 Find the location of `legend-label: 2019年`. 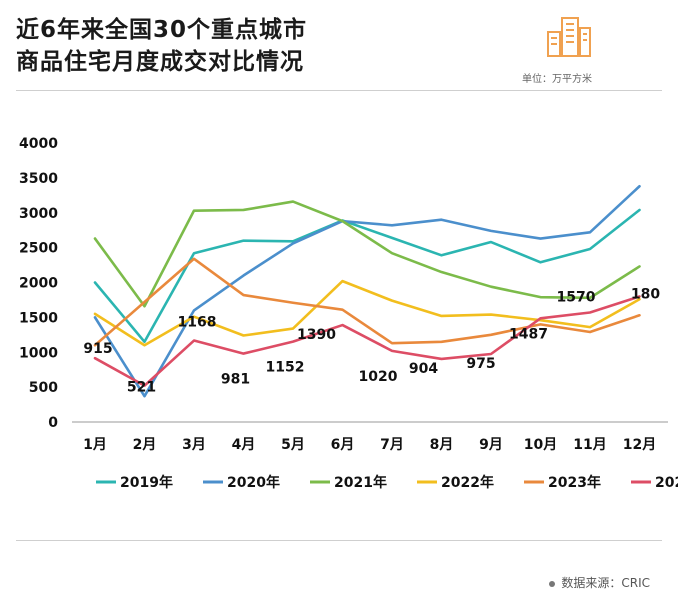

legend-label: 2019年 is located at coordinates (146, 482).